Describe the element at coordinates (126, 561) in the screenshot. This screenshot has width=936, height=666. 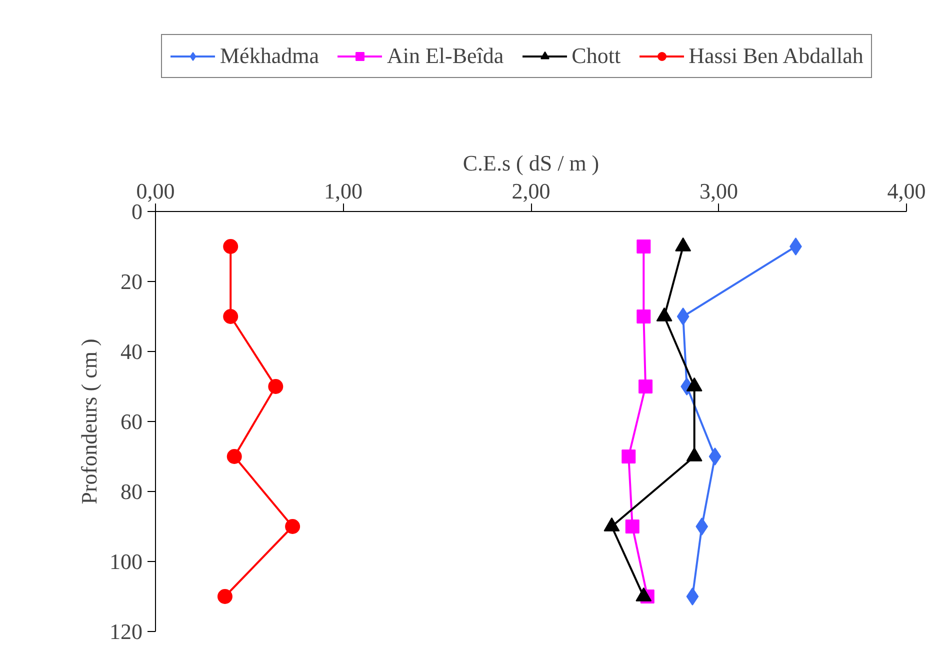
I see `y-tick-label: 100` at that location.